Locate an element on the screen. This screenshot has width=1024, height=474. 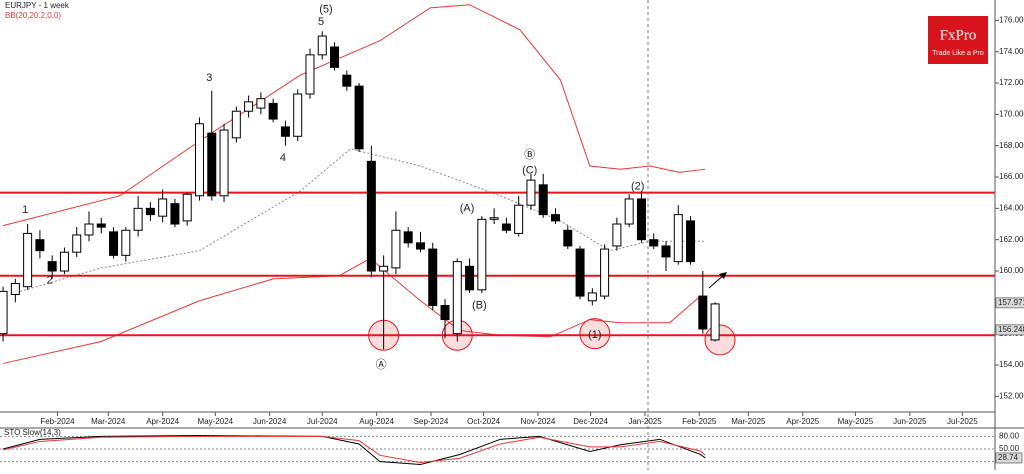
logo-box is located at coordinates (958, 40).